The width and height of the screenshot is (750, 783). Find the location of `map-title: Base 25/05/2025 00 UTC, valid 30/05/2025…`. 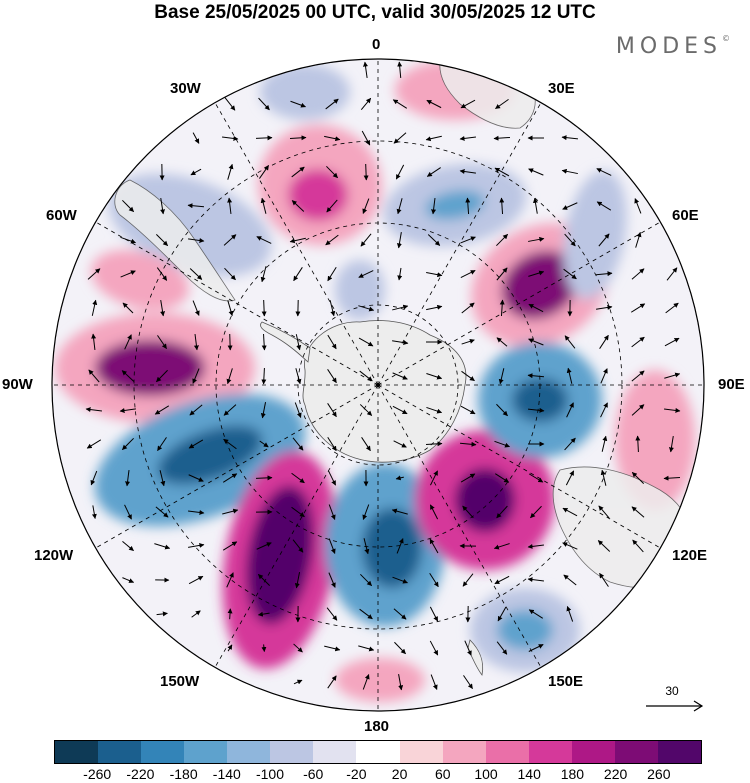

map-title: Base 25/05/2025 00 UTC, valid 30/05/2025… is located at coordinates (375, 12).